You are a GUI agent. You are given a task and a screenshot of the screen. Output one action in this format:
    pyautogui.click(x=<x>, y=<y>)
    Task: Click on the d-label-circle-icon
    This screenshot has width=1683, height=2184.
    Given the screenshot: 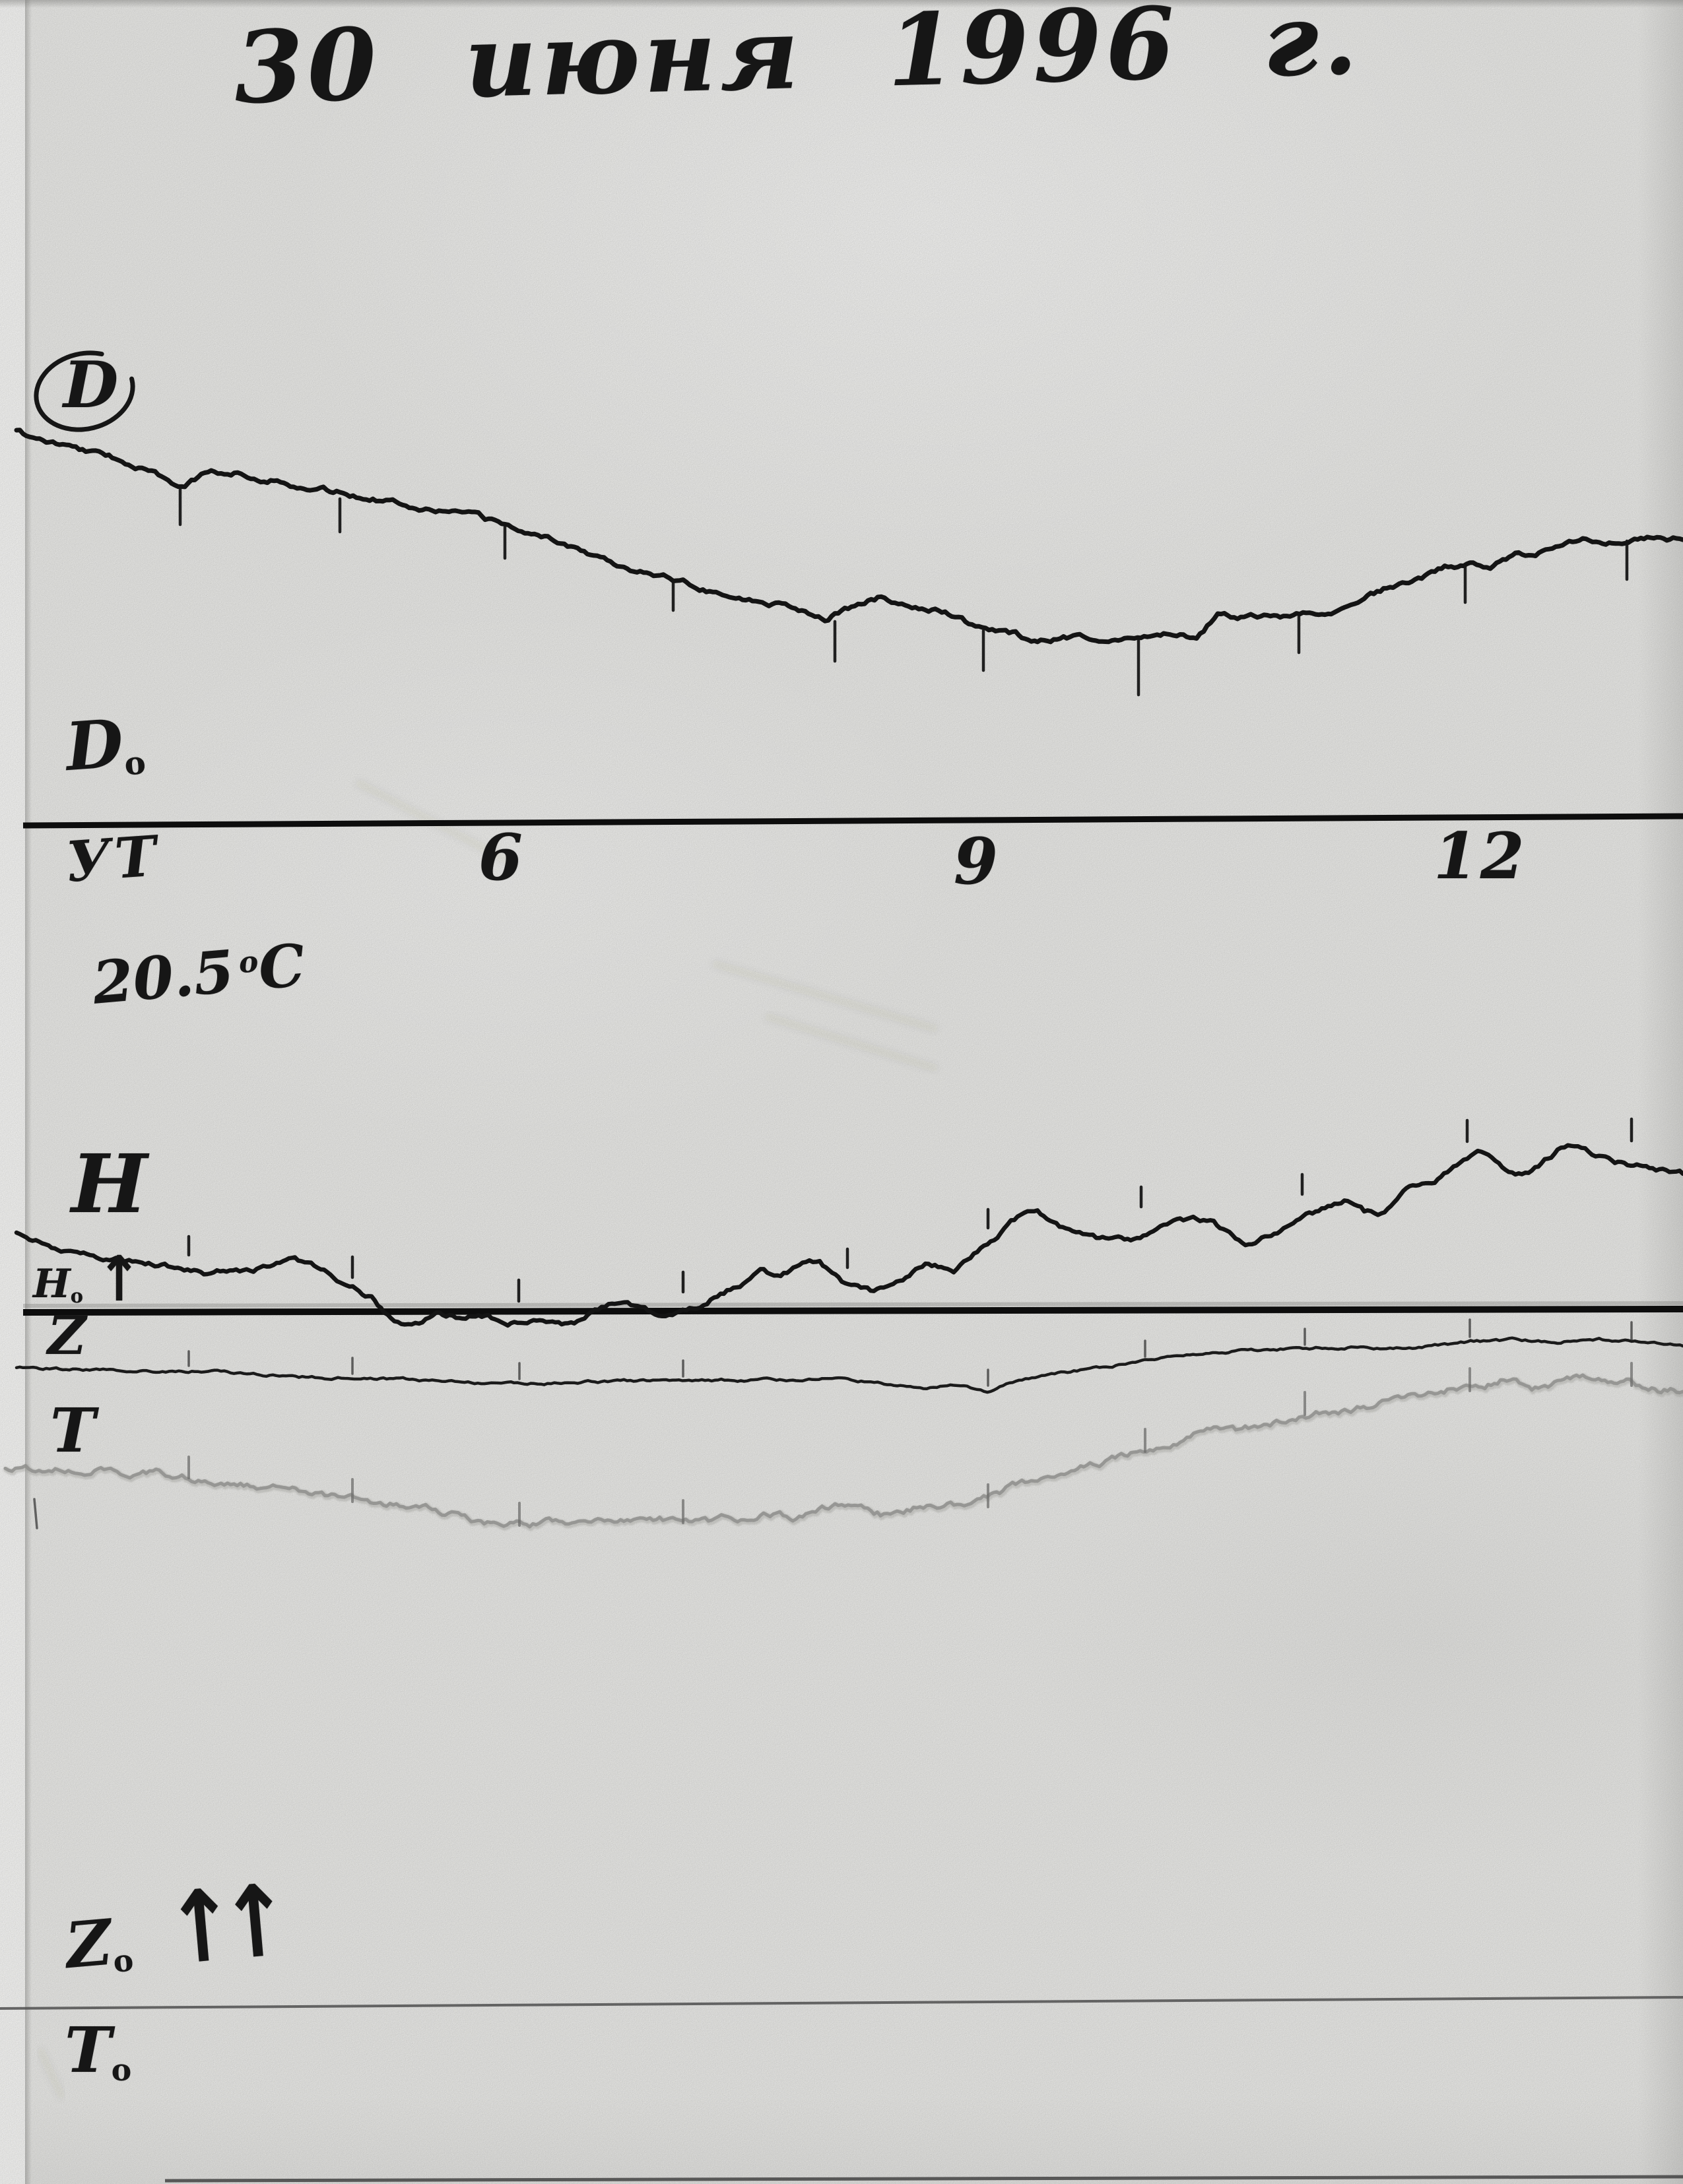 What is the action you would take?
    pyautogui.click(x=84, y=391)
    